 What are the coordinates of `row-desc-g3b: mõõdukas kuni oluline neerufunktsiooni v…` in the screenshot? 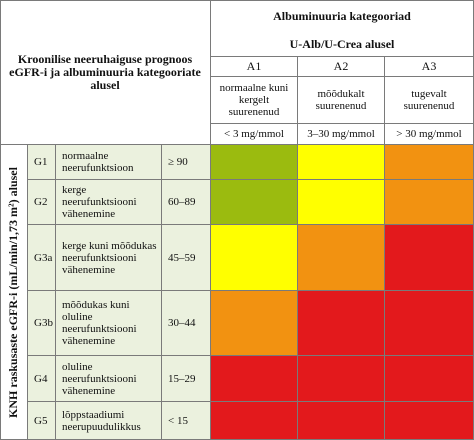 It's located at (109, 323).